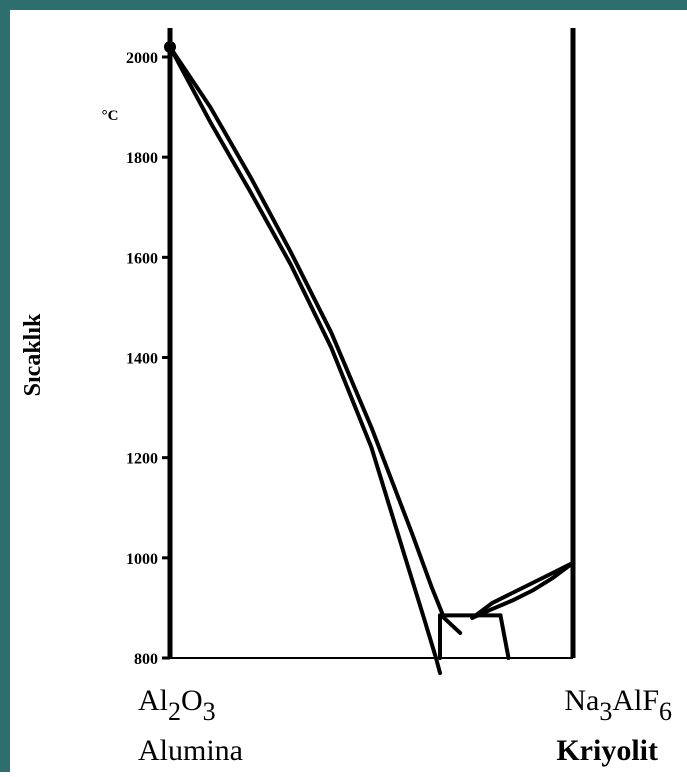  What do you see at coordinates (190, 750) in the screenshot?
I see `left-component-name: Alumina` at bounding box center [190, 750].